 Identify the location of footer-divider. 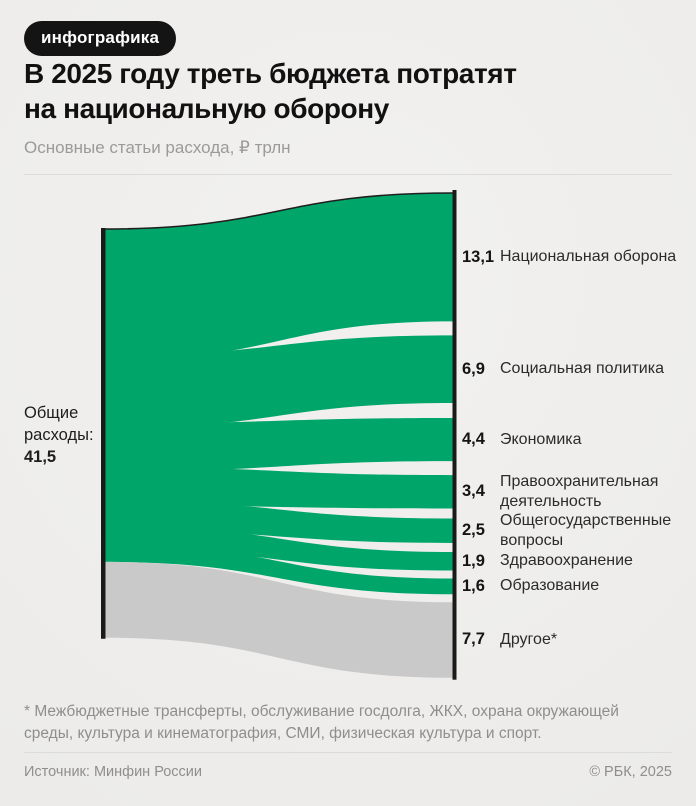
(348, 752).